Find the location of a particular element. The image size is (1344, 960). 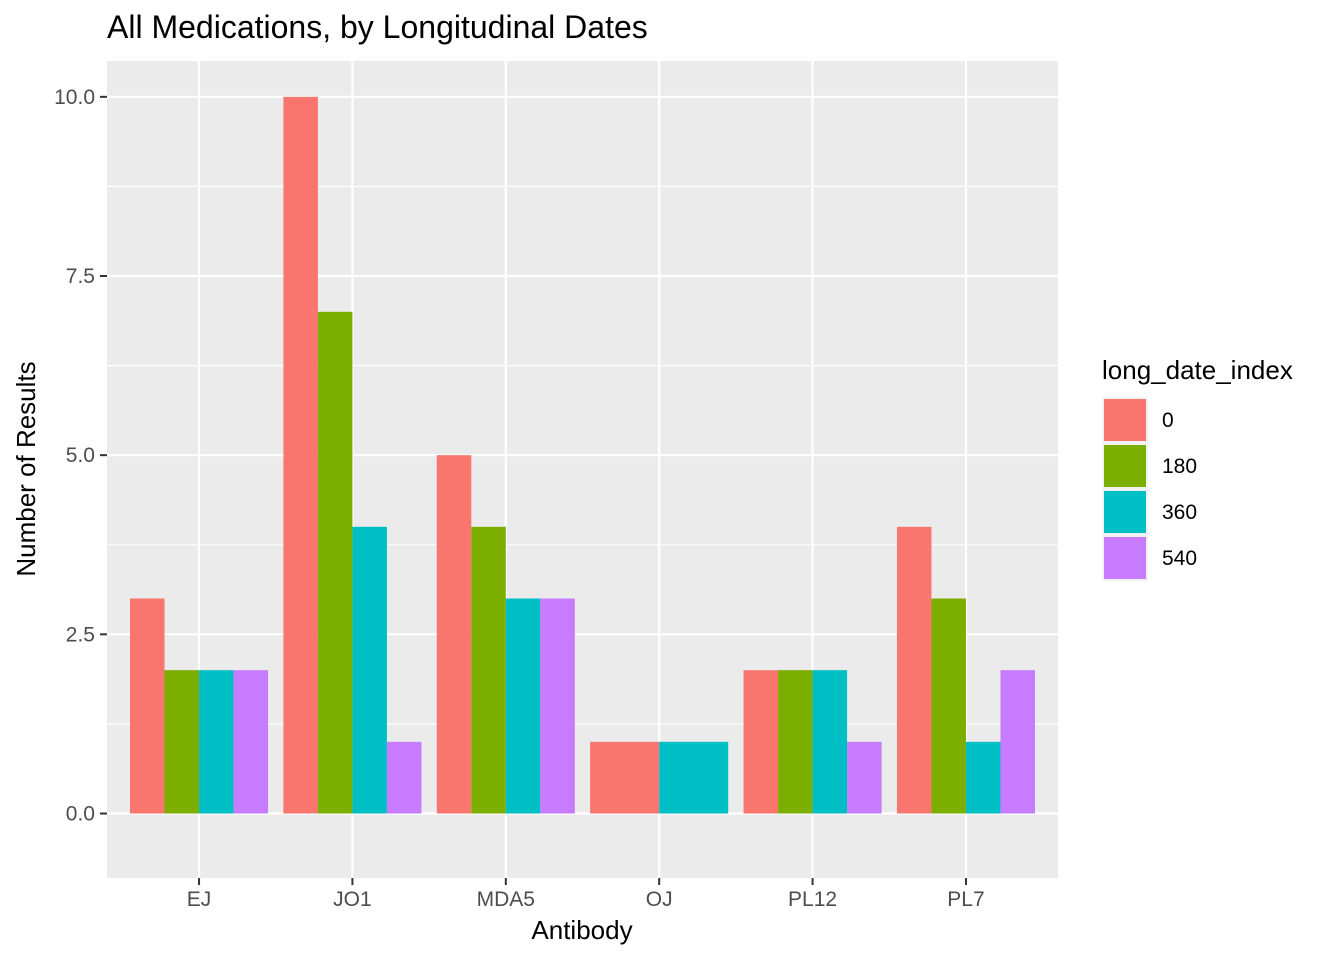

legend: long_date_index 0 180 360 540 is located at coordinates (1197, 468).